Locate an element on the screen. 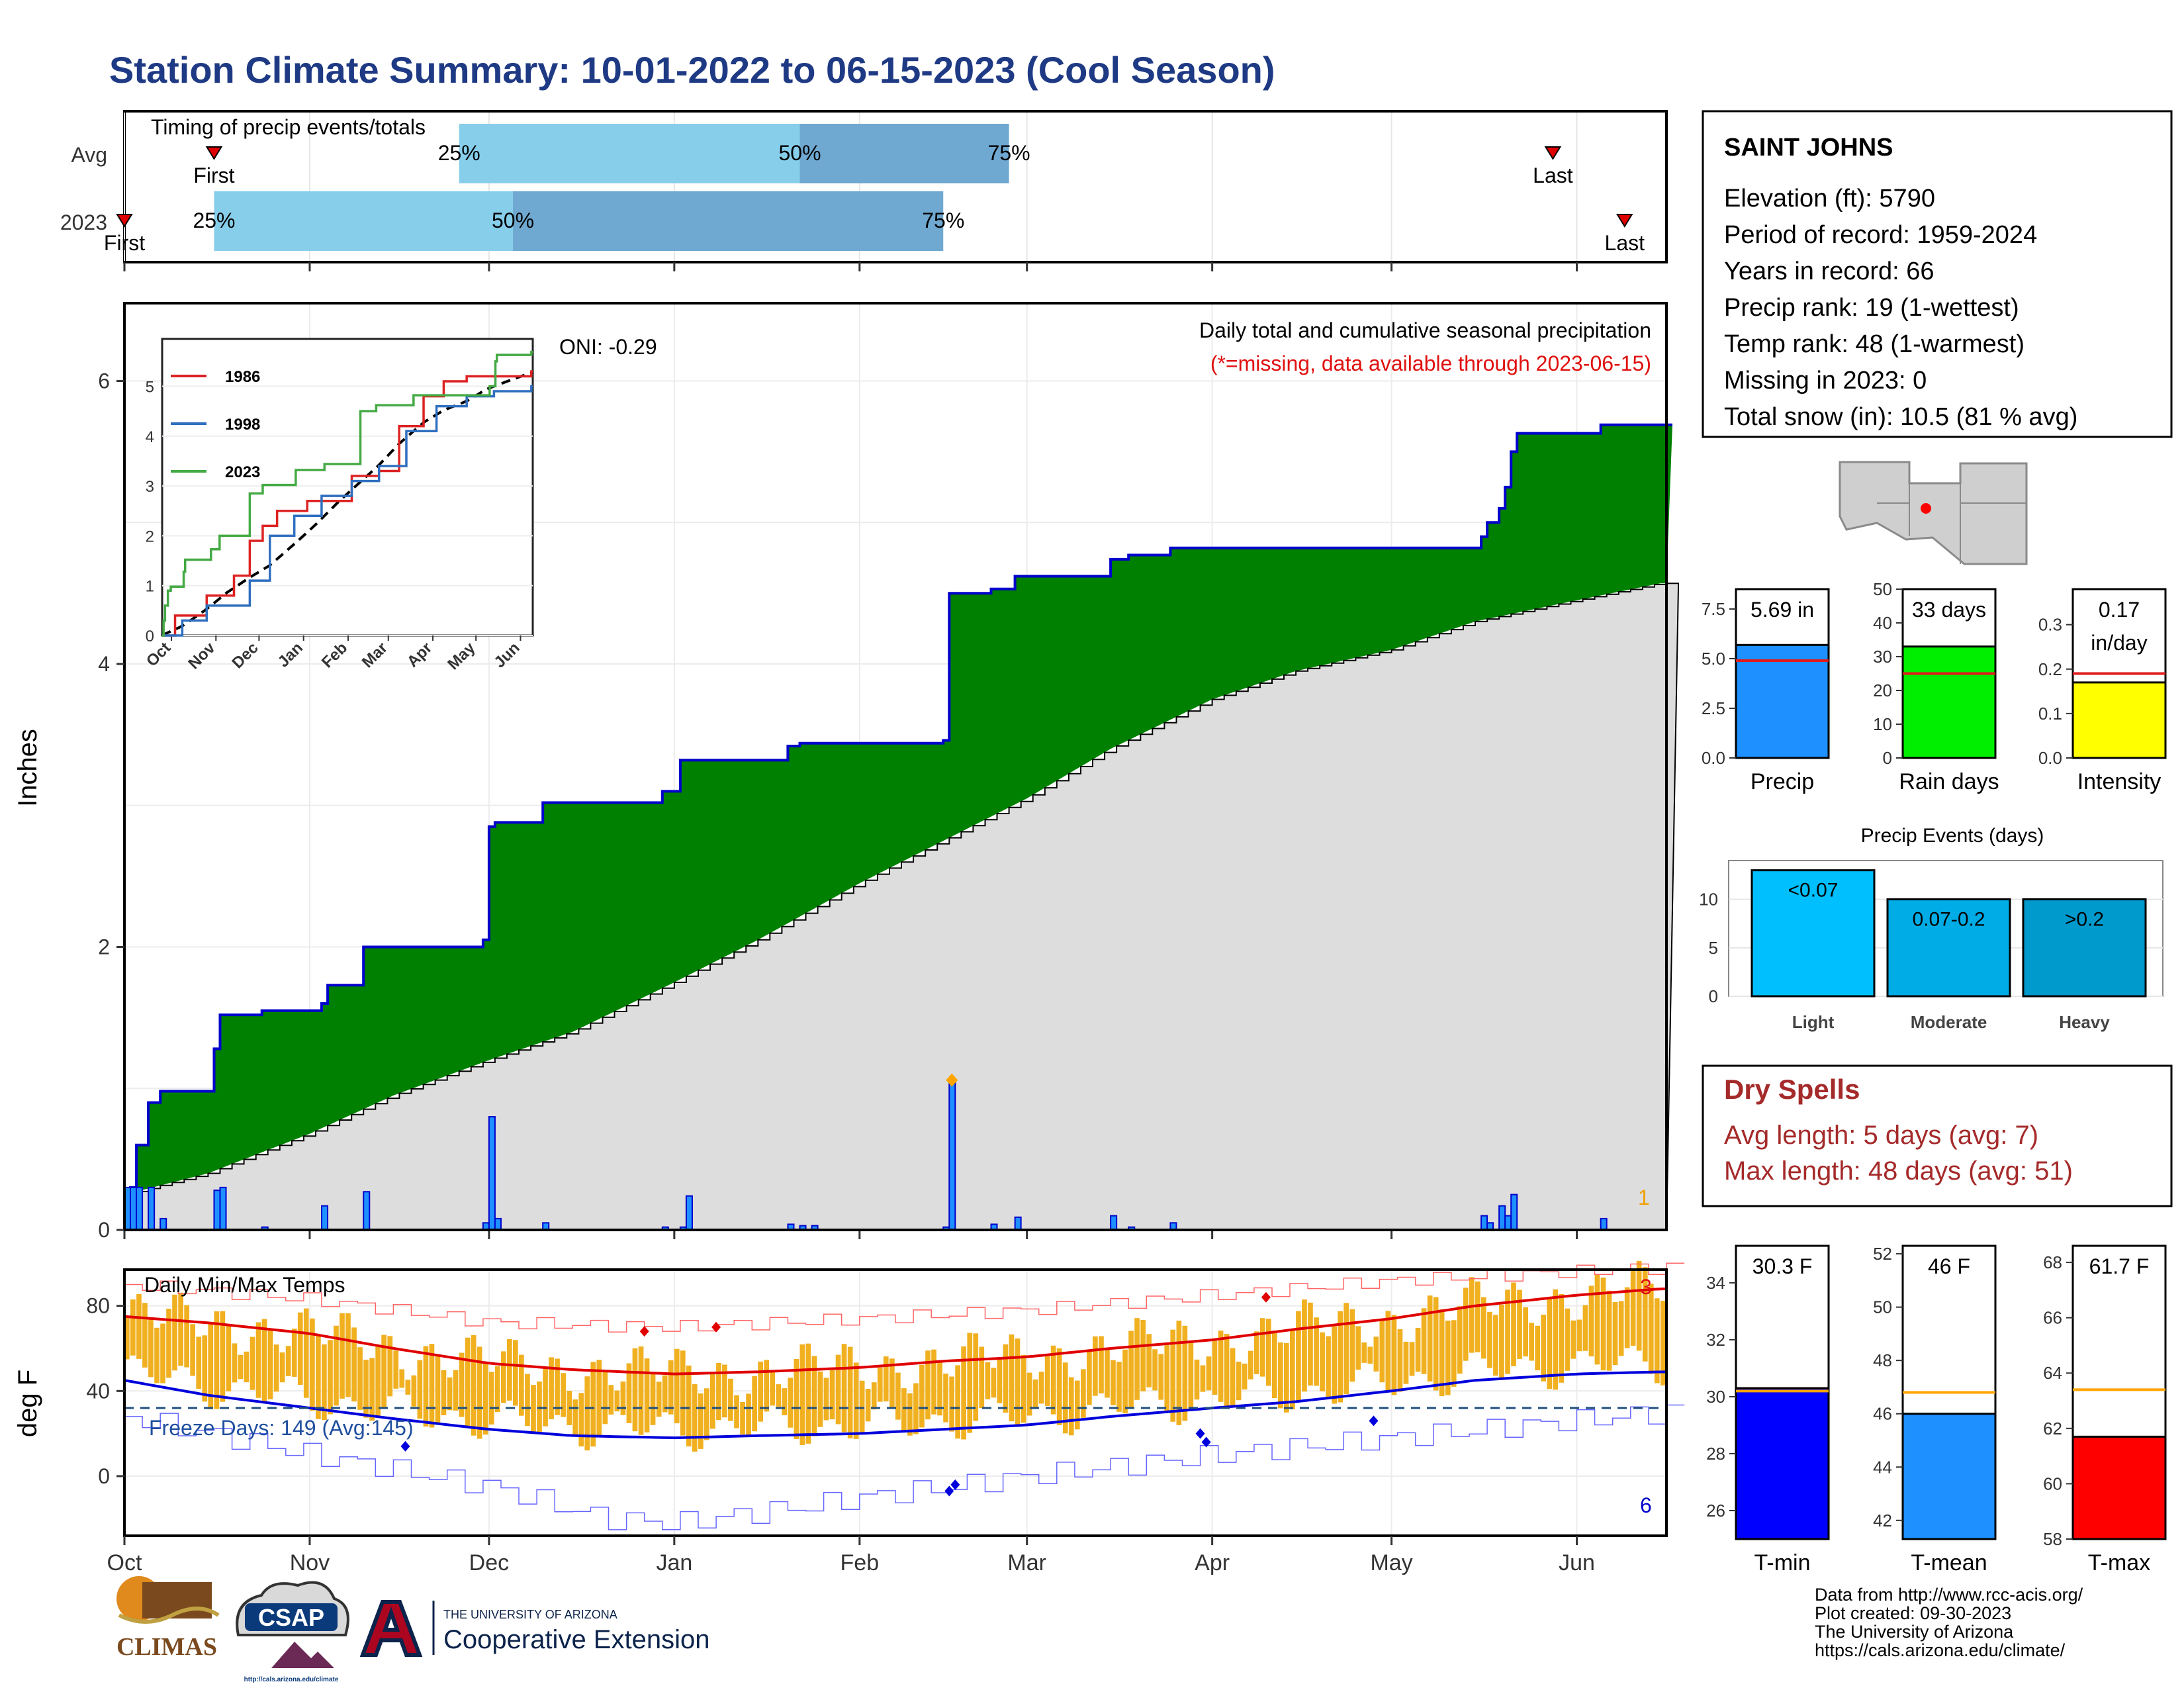 The image size is (2184, 1688). precip-max-event-marker is located at coordinates (952, 1080).